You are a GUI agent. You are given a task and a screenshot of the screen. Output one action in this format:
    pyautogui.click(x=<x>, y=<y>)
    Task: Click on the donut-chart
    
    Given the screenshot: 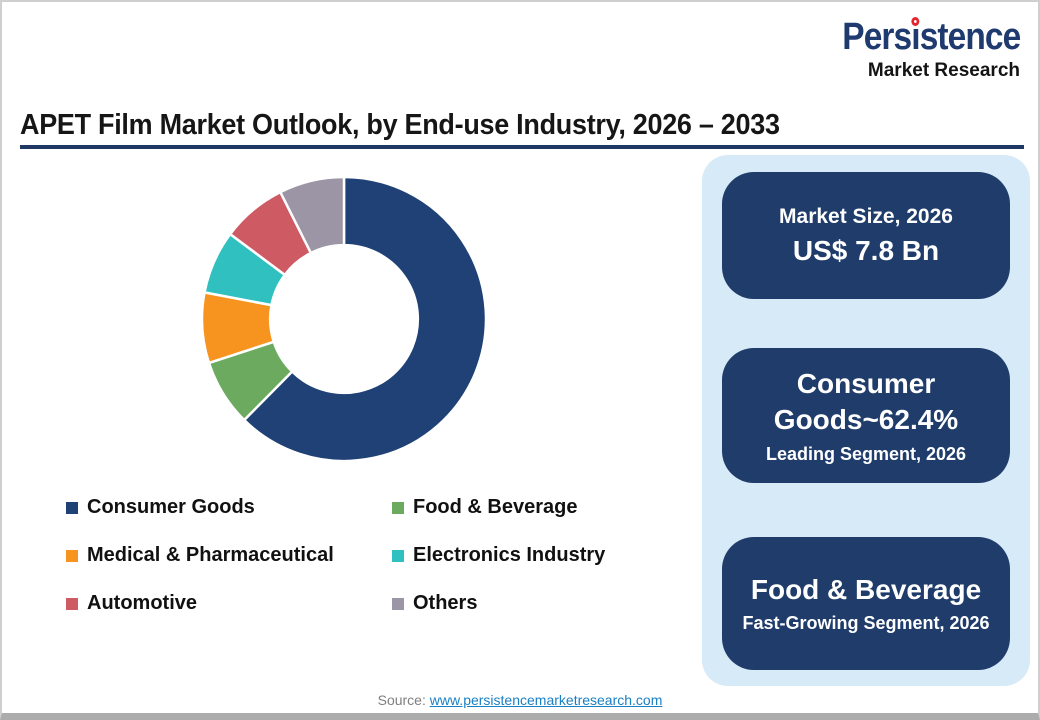 What is the action you would take?
    pyautogui.click(x=344, y=319)
    